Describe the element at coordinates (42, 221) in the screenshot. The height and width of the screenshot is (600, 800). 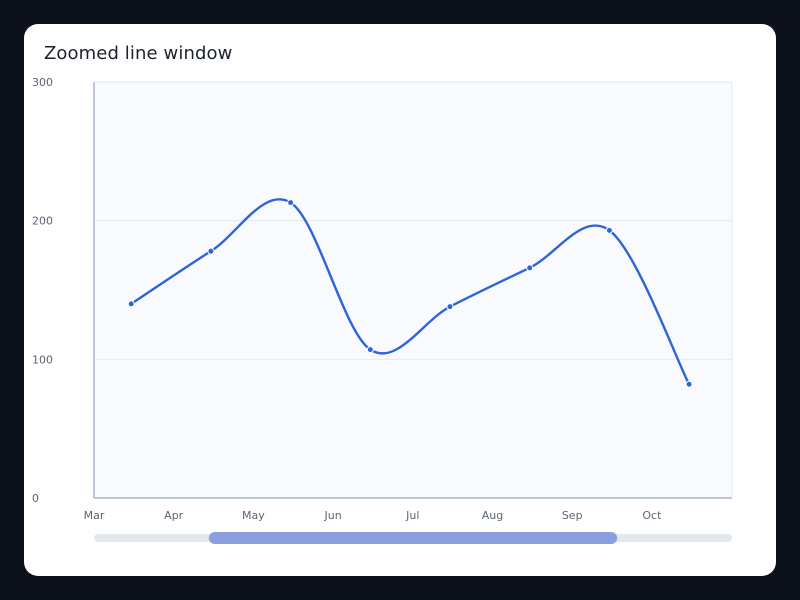
I see `y-tick-label-200: 200` at that location.